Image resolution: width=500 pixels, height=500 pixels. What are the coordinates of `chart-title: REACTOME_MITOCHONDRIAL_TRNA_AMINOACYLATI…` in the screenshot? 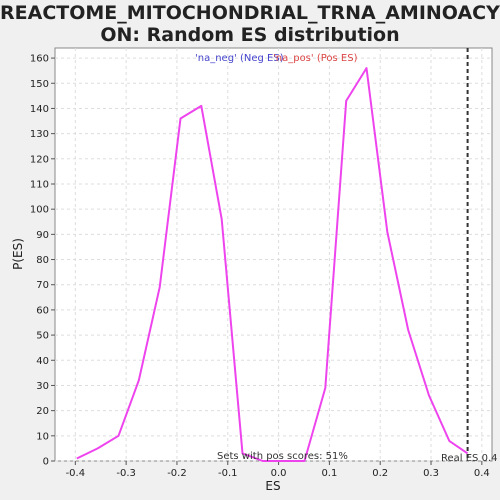 It's located at (250, 24).